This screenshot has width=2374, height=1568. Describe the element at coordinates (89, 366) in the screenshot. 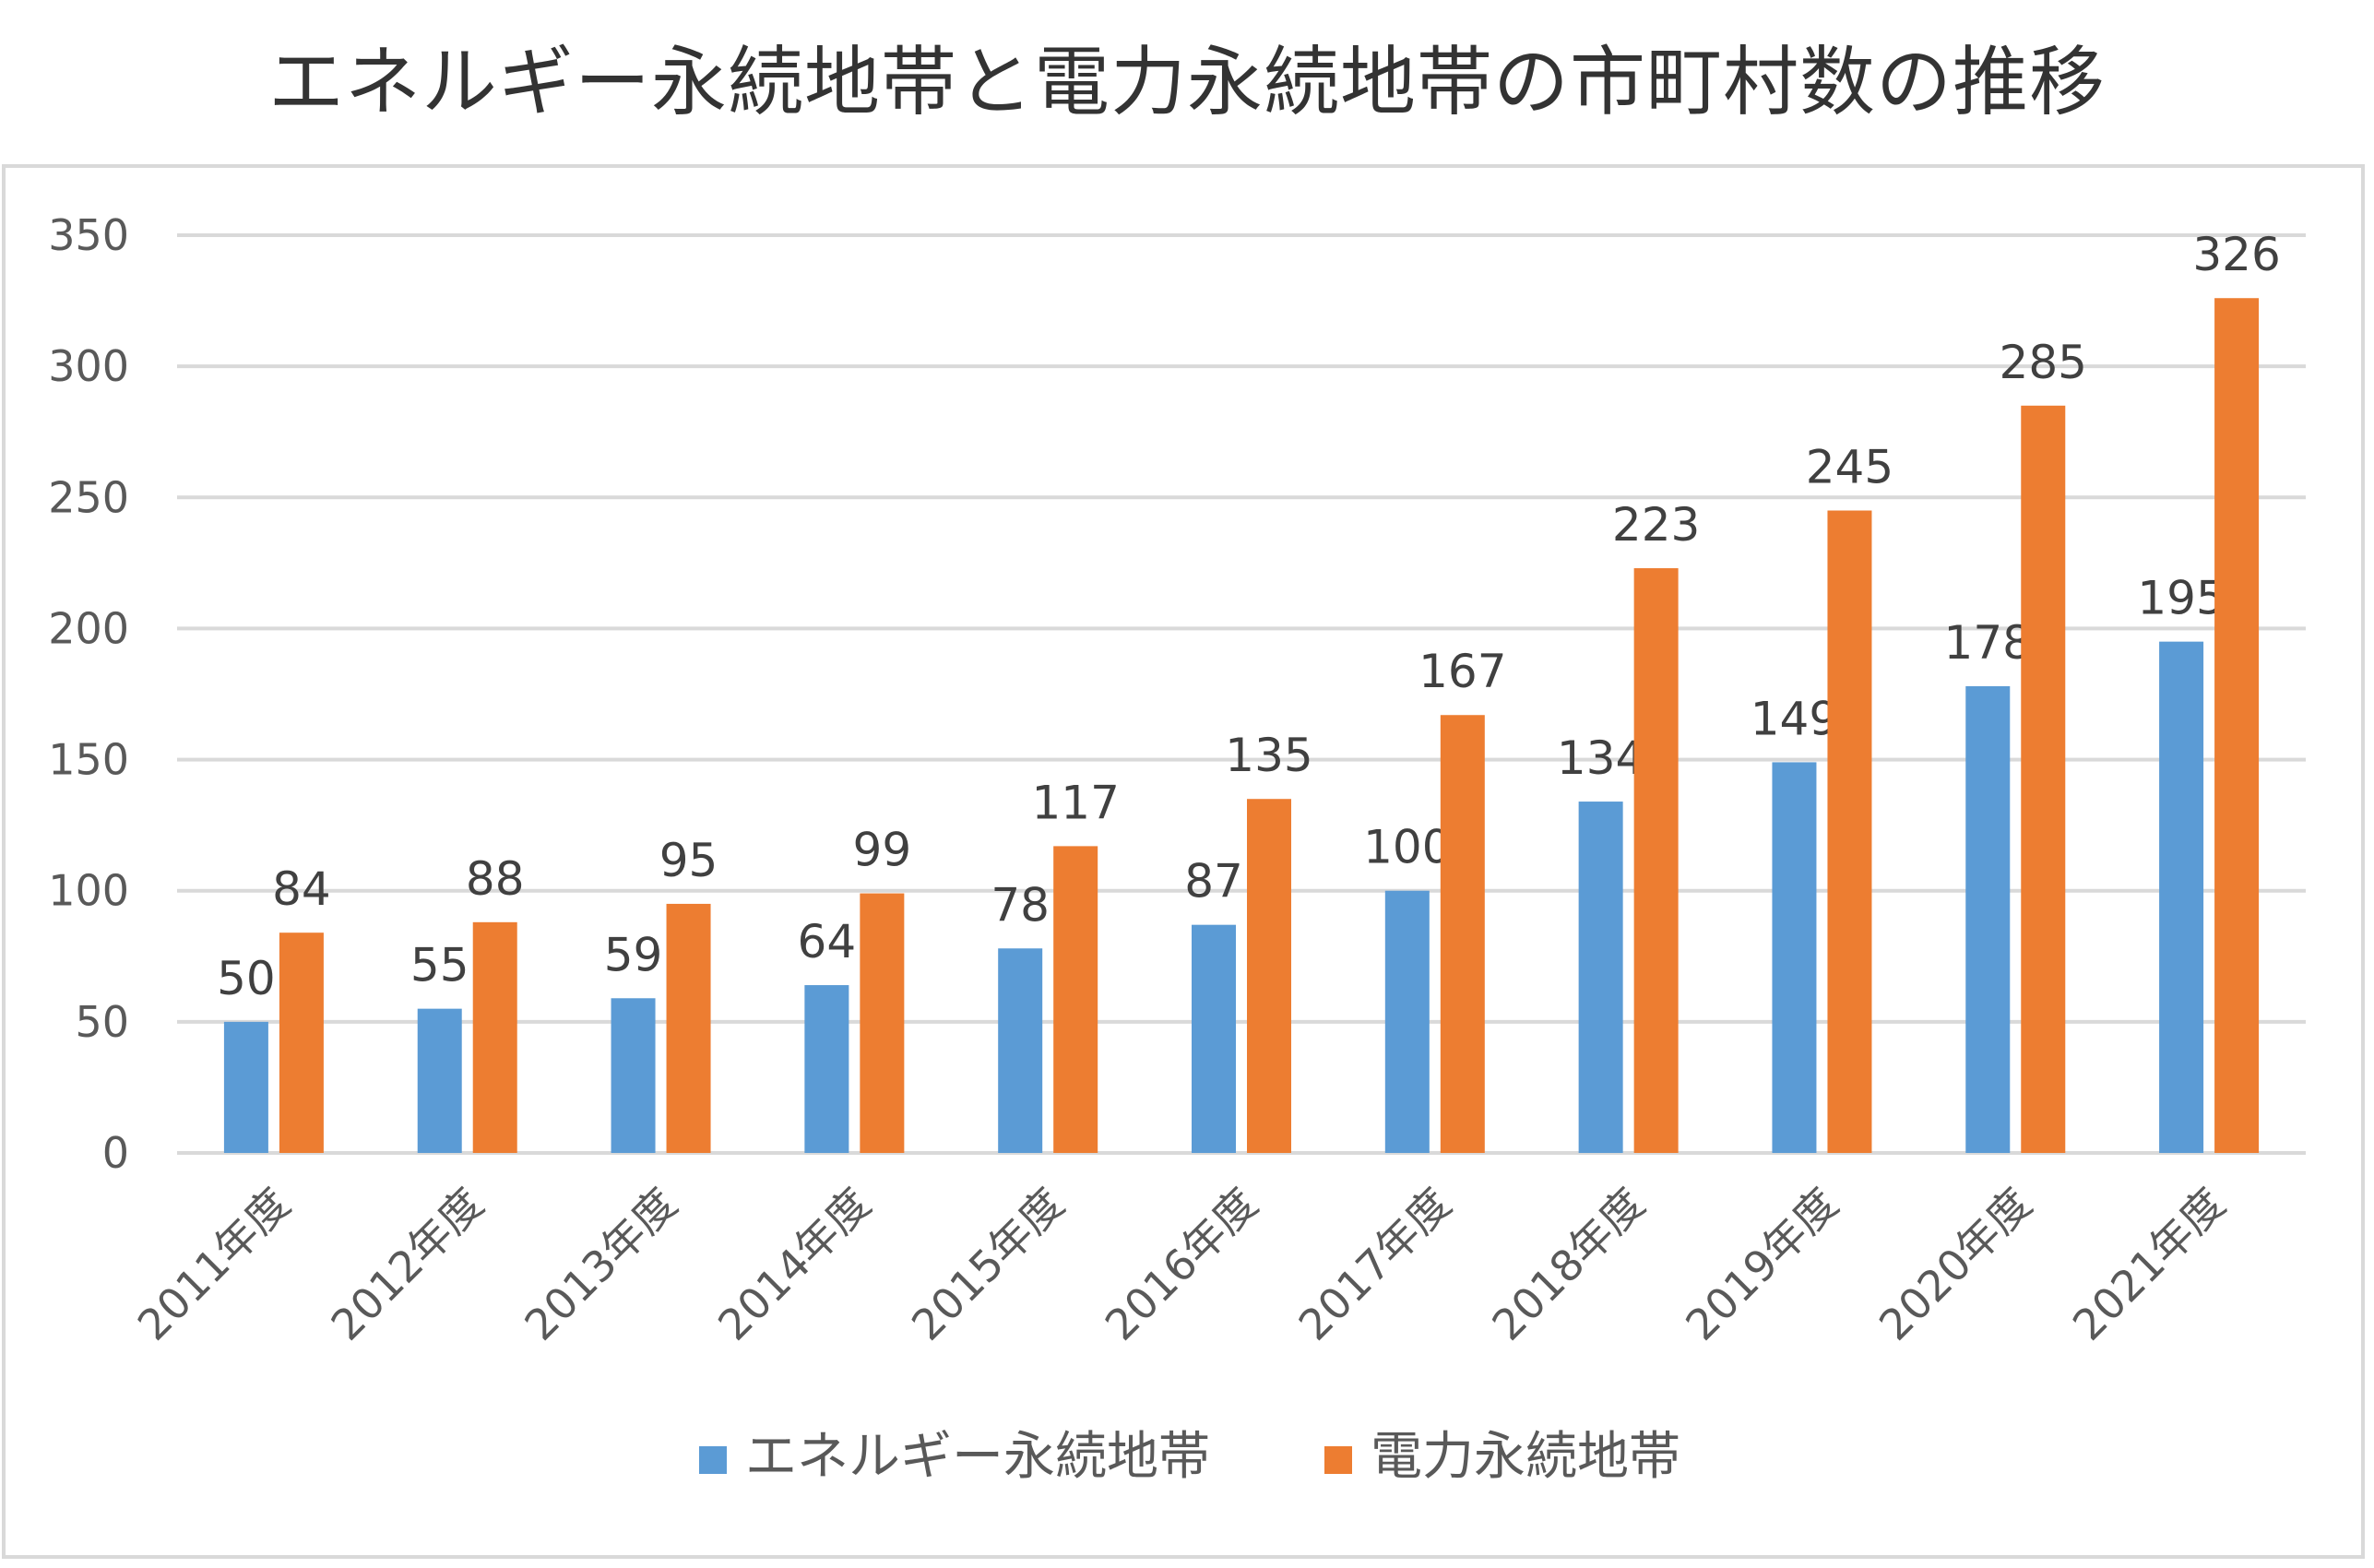

I see `y-tick-label: 300` at that location.